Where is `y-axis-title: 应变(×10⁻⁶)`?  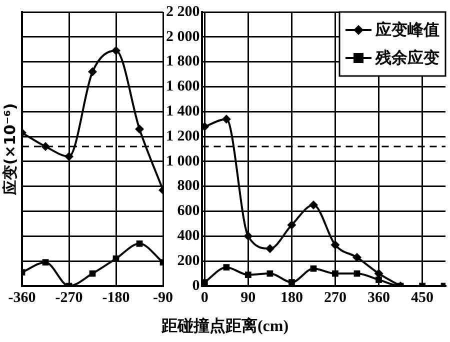 y-axis-title: 应变(×10⁻⁶) is located at coordinates (9, 149).